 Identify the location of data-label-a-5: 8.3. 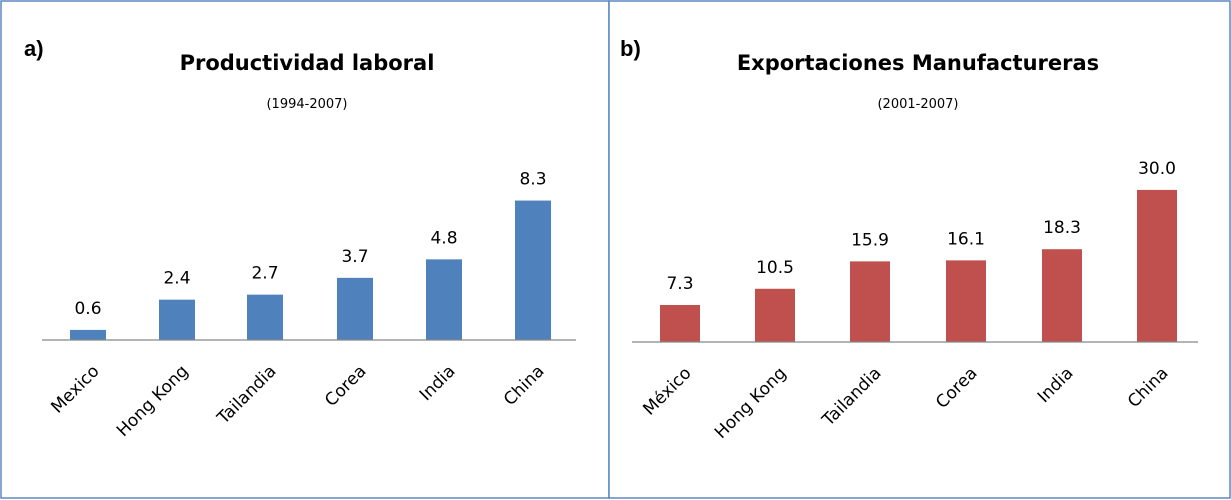
(532, 180).